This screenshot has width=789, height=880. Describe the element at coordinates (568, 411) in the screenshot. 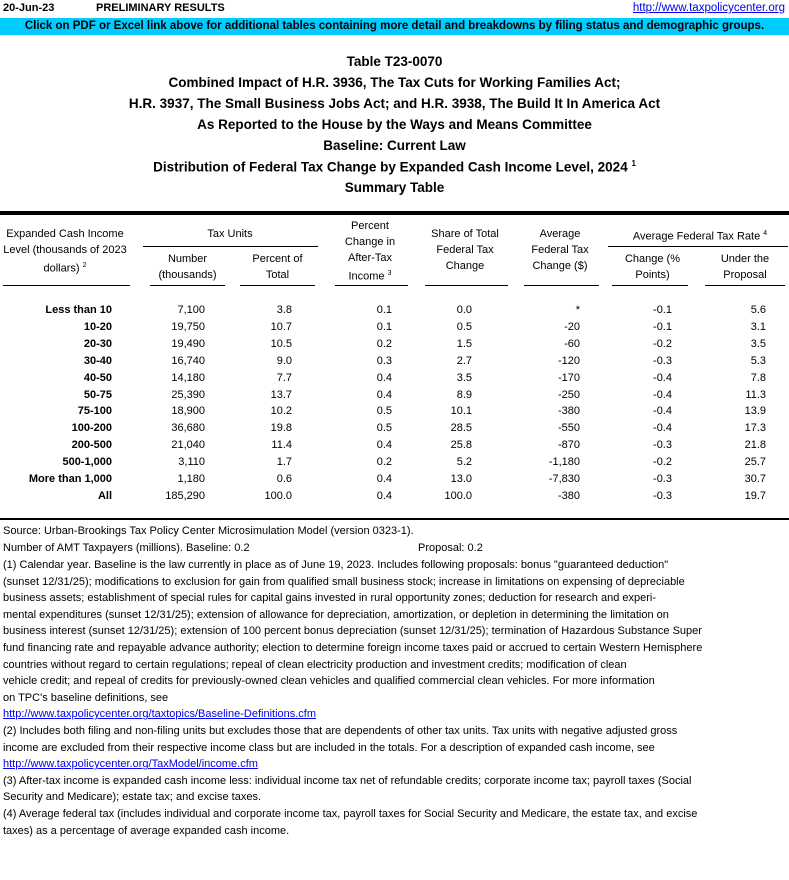

I see `cell-avg-tax-change: -380` at that location.